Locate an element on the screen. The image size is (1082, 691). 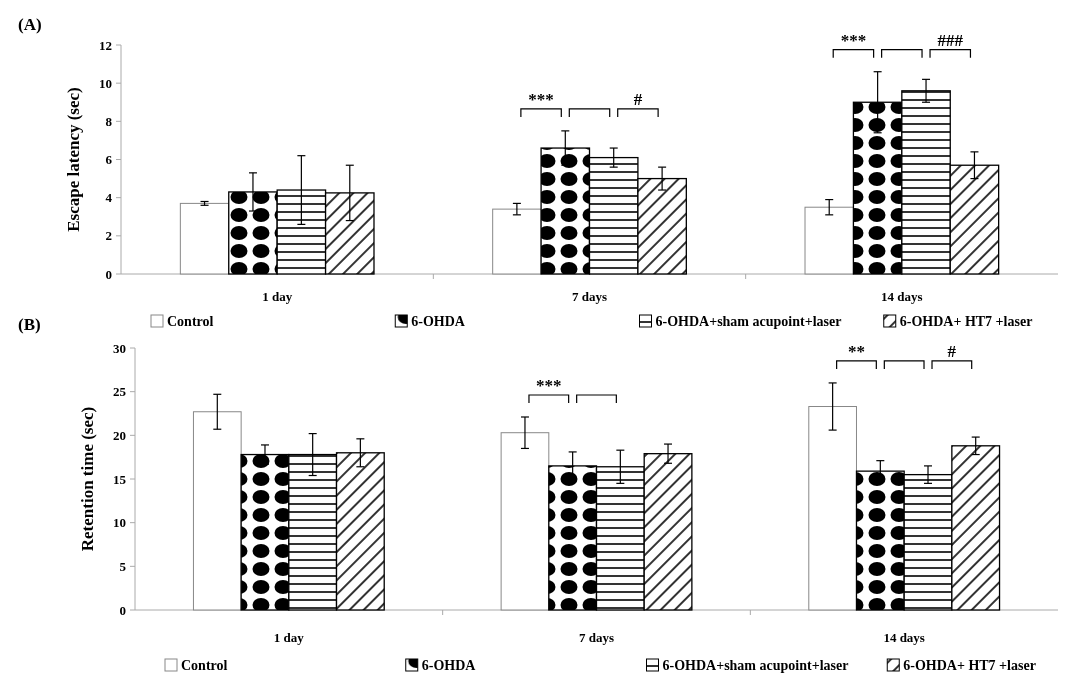
y-tick-label: 25 is located at coordinates (120, 392).